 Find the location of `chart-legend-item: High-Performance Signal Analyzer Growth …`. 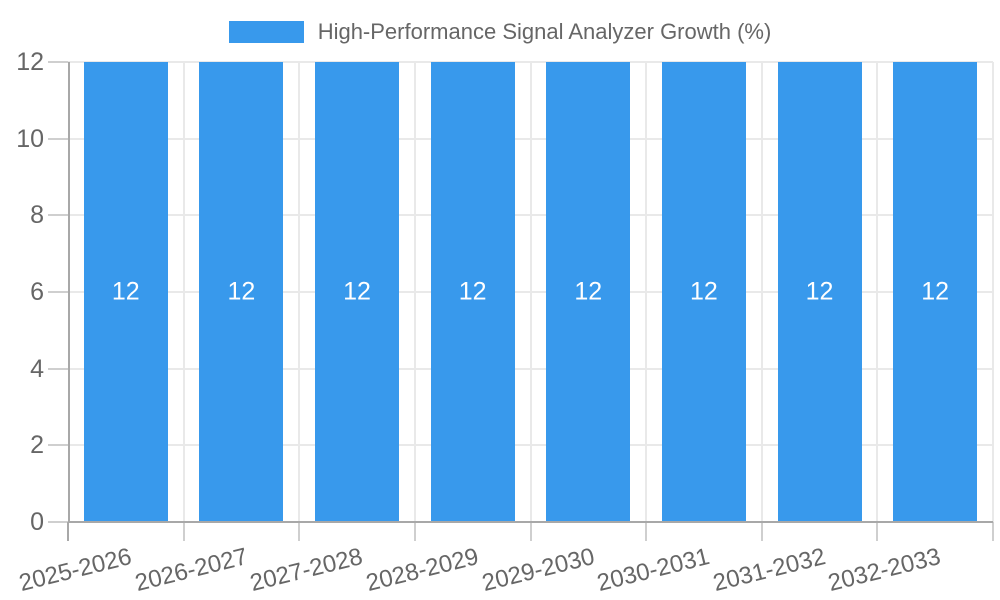

chart-legend-item: High-Performance Signal Analyzer Growth … is located at coordinates (500, 32).